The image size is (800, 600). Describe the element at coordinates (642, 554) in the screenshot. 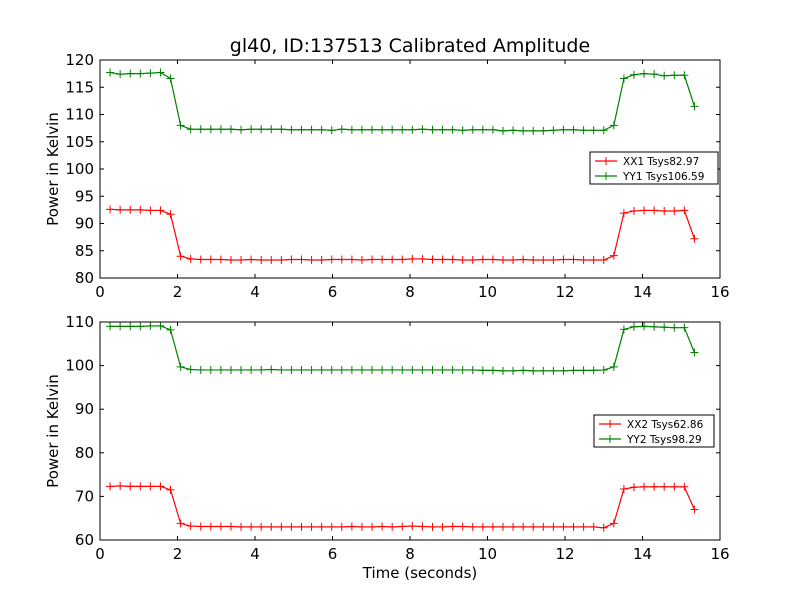

I see `x-tick-label: 14` at that location.